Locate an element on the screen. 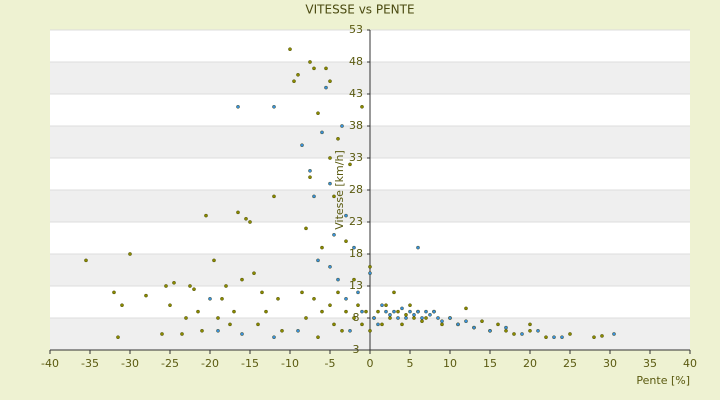 The image size is (720, 400). x-tick-label: -30 is located at coordinates (130, 363).